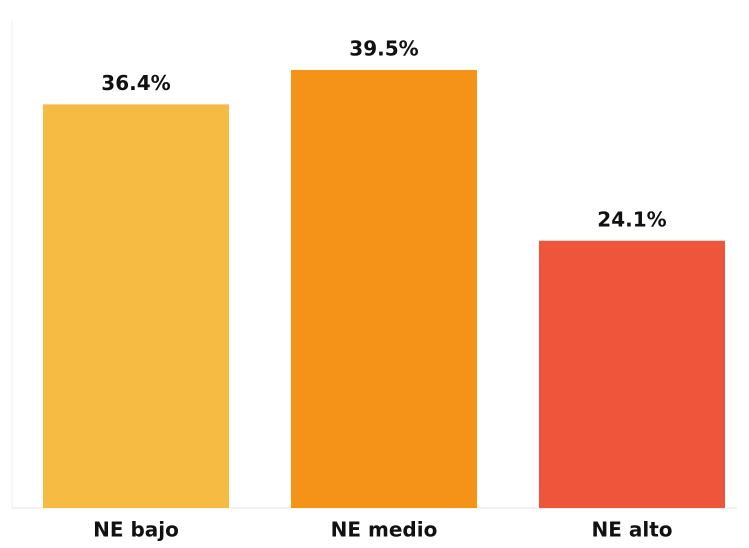 The height and width of the screenshot is (548, 749). What do you see at coordinates (631, 219) in the screenshot?
I see `value-label: 24.1%` at bounding box center [631, 219].